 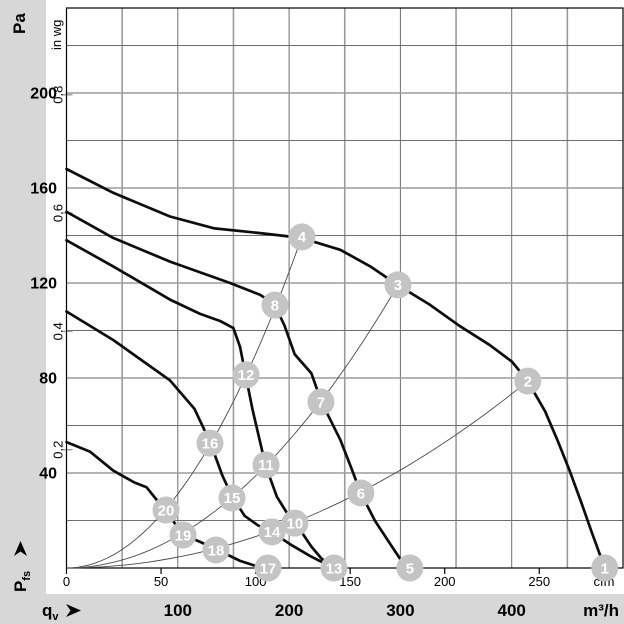 I want to click on operating-point: 8, so click(x=275, y=305).